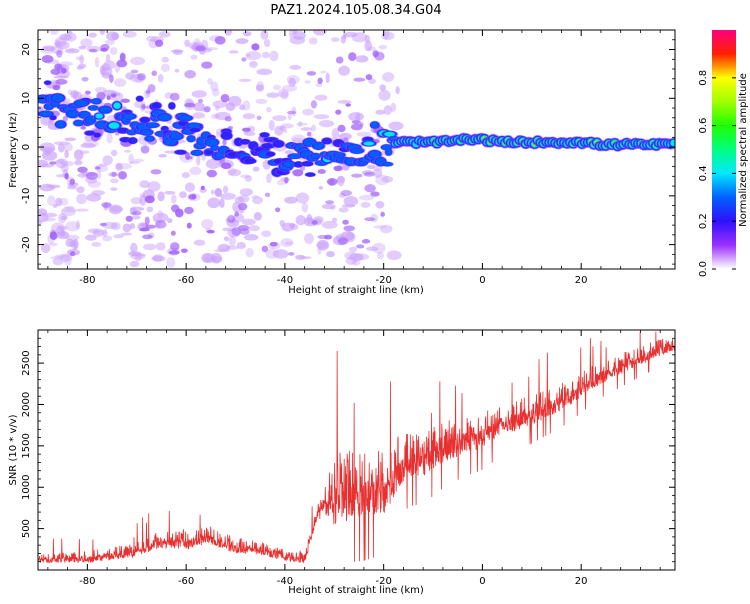  I want to click on spectrogram-y-tick-label: -20, so click(26, 244).